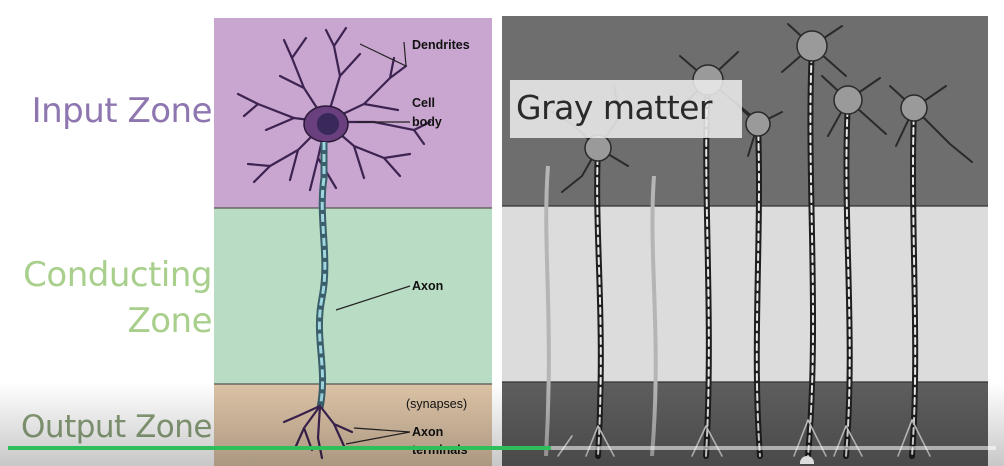  Describe the element at coordinates (427, 286) in the screenshot. I see `axon-label: Axon` at that location.